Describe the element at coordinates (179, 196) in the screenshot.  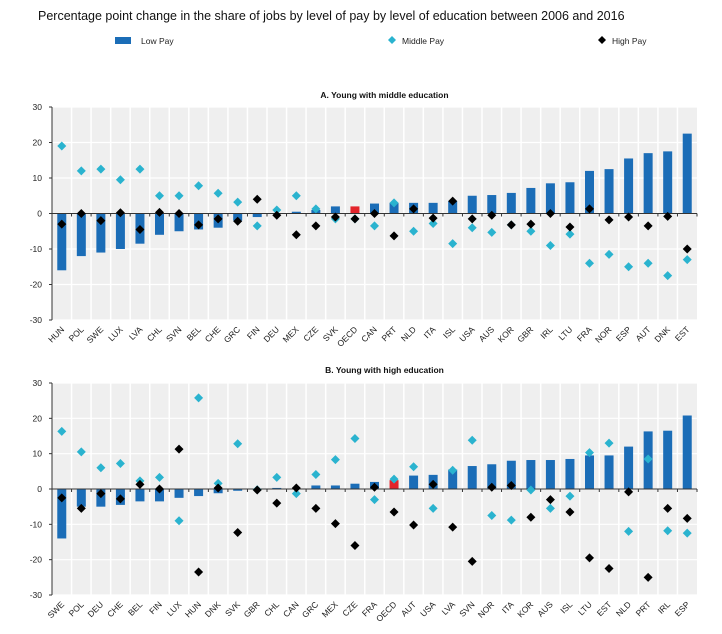
I see `point-middle-pay-svn` at that location.